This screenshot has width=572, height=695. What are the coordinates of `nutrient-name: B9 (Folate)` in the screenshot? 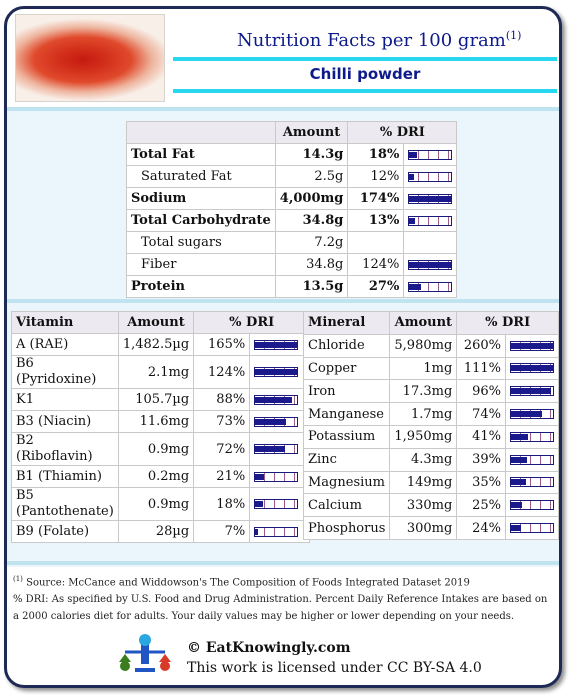 It's located at (65, 531).